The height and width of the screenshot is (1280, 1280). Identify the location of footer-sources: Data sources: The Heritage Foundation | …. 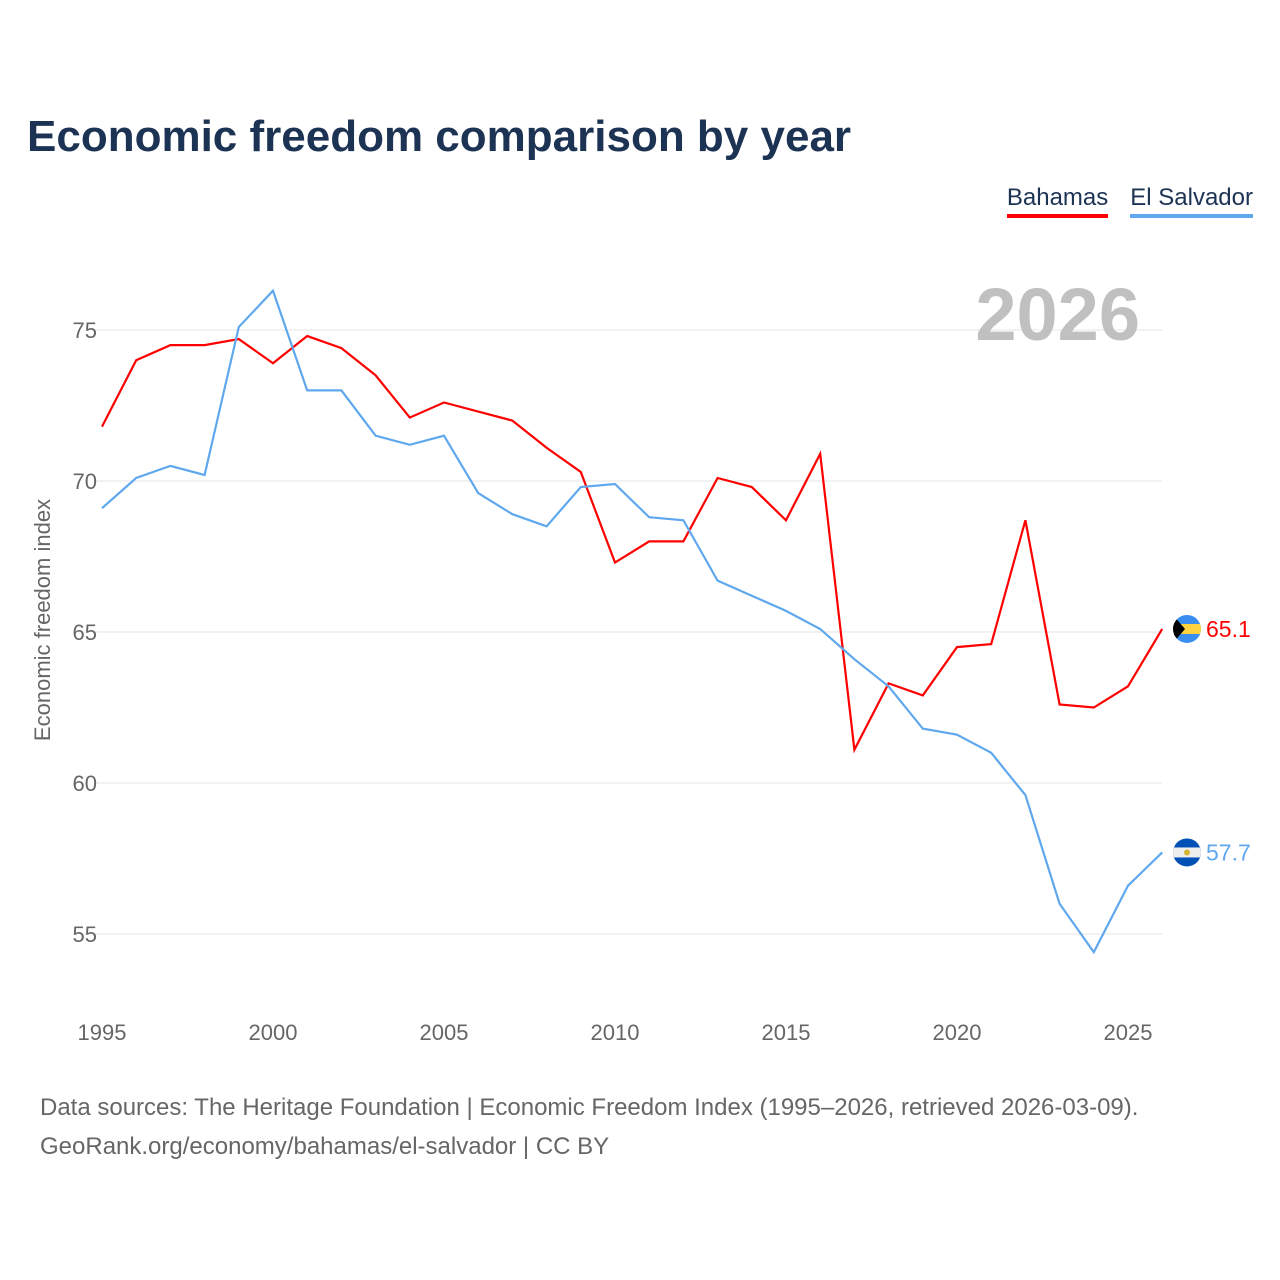
(589, 1107).